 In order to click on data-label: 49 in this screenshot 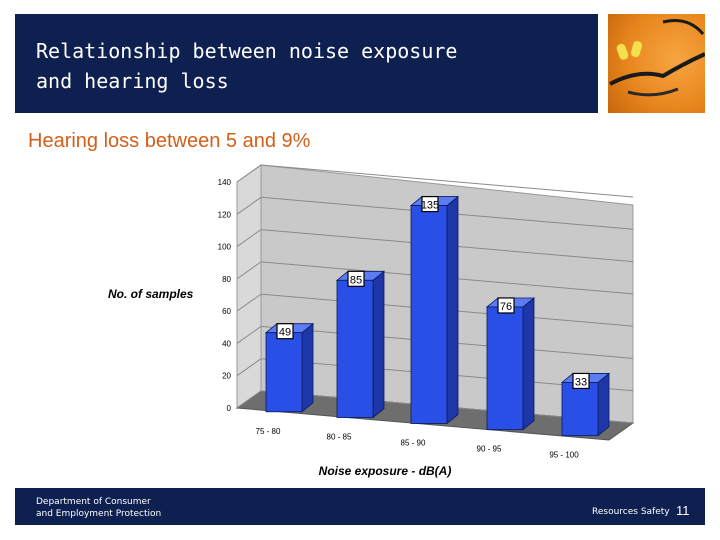, I will do `click(285, 331)`.